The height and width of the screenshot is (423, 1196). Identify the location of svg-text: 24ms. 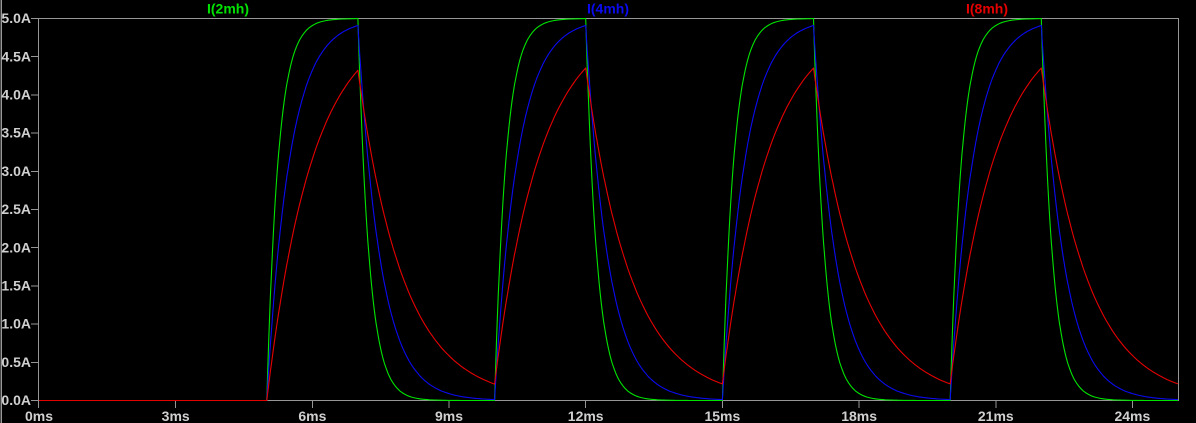
(1132, 415).